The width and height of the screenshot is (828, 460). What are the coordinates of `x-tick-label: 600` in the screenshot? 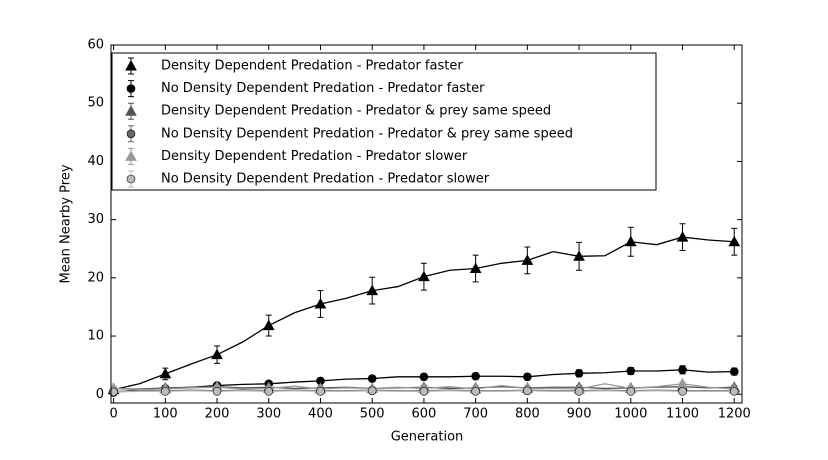 It's located at (423, 414).